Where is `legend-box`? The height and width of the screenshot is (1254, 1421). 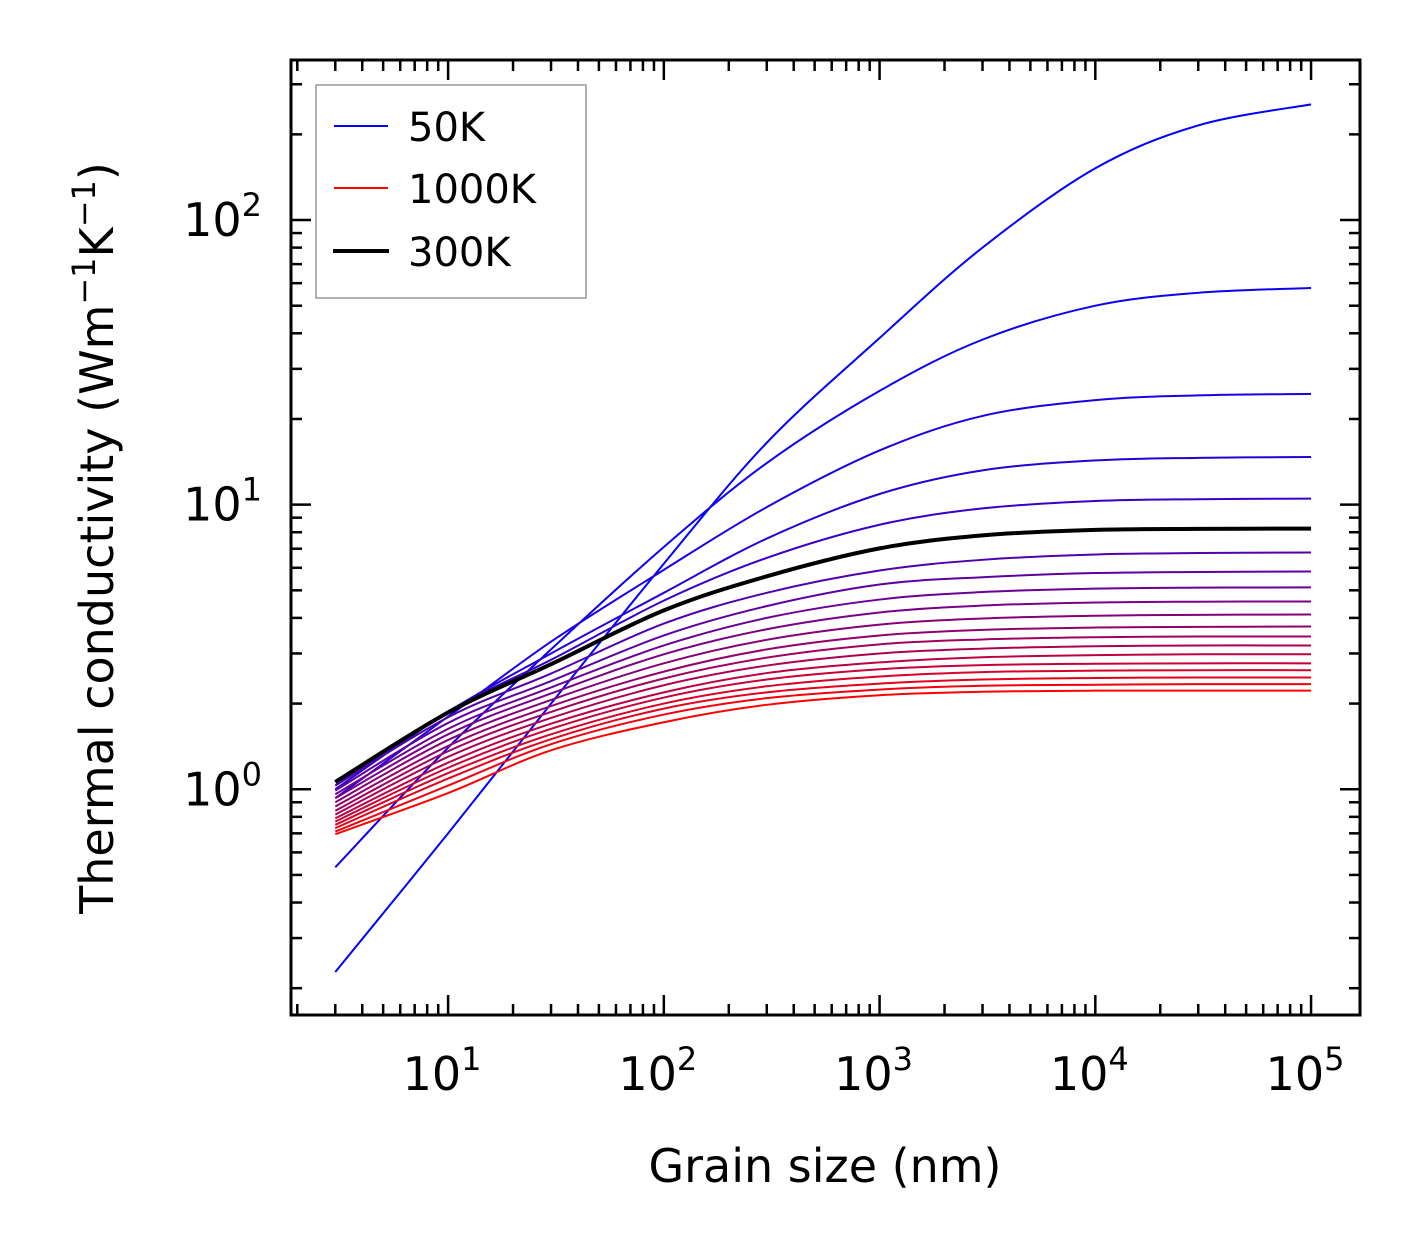 legend-box is located at coordinates (451, 191).